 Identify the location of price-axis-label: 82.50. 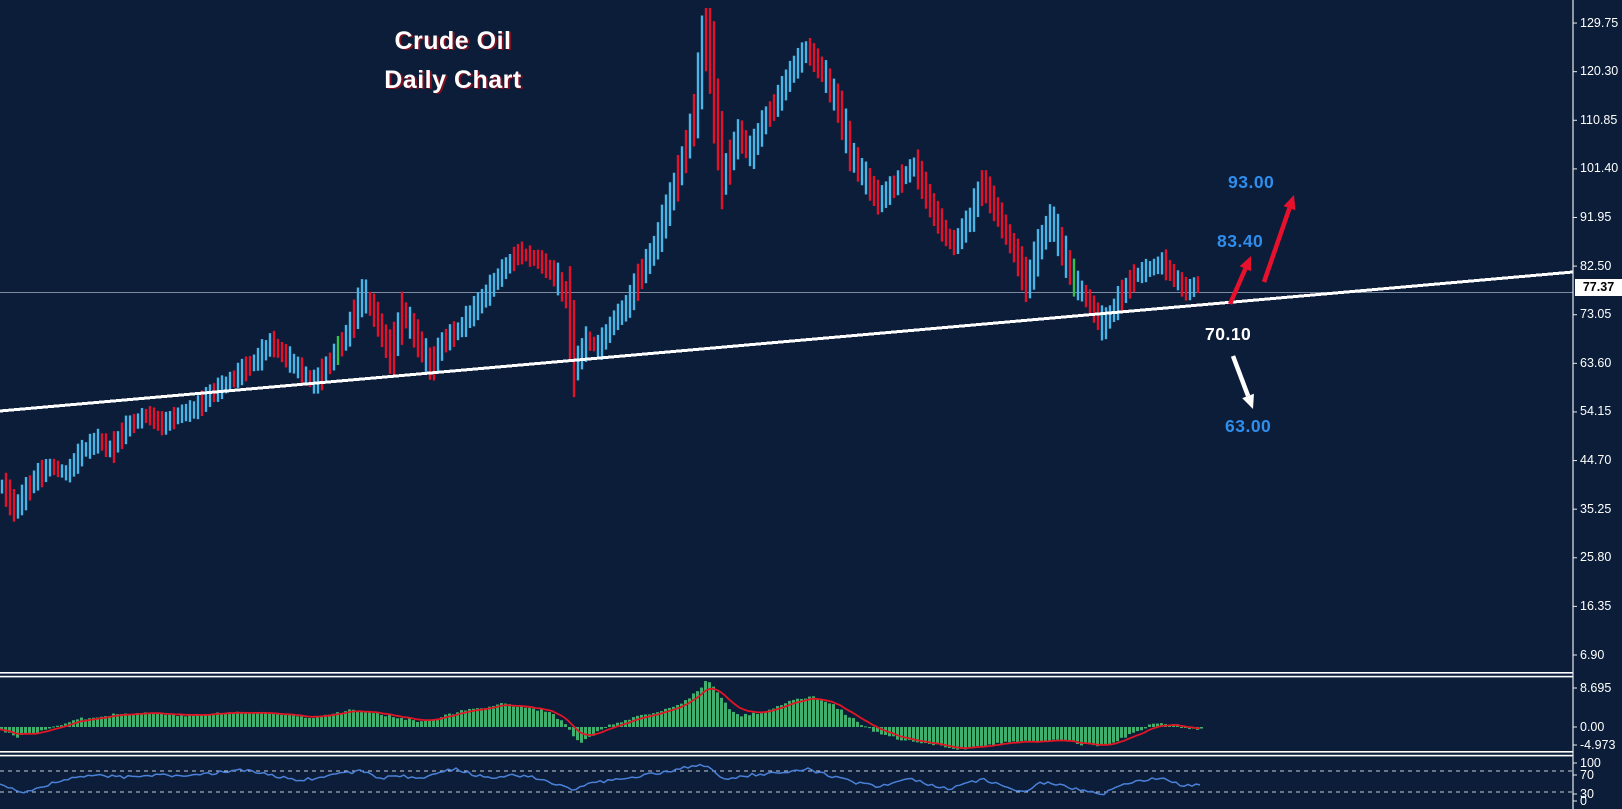
(1596, 265).